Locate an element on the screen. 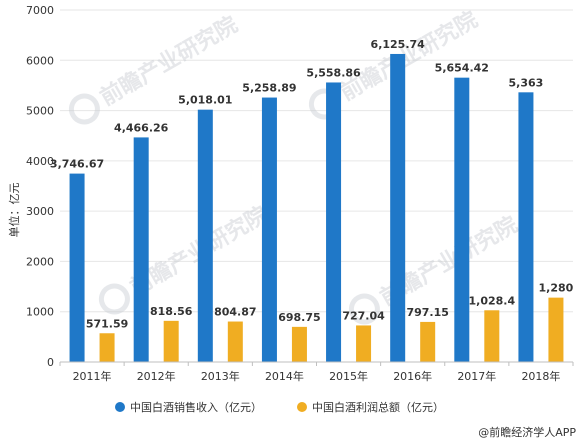 This screenshot has width=583, height=443. y-axis-ticks: 0 1000 2000 3000 4000 5000 6000 7000 is located at coordinates (40, 186).